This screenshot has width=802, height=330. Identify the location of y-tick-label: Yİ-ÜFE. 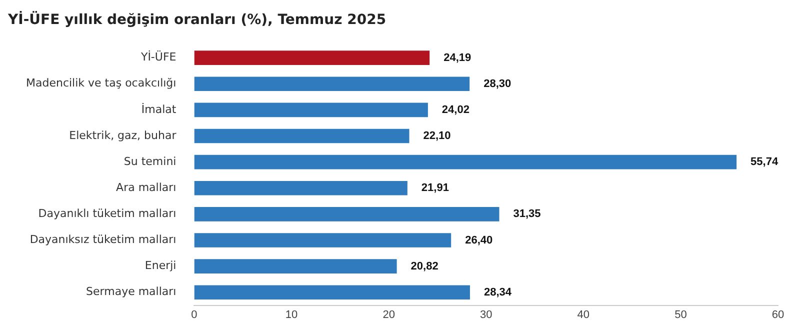
(158, 57).